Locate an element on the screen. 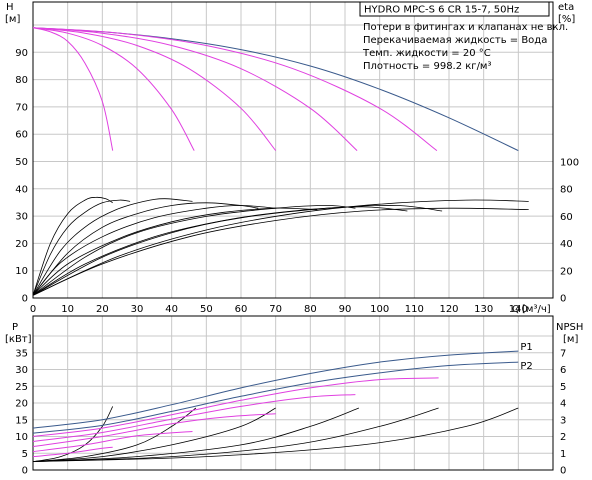  head-tick-label: 70 is located at coordinates (21, 107).